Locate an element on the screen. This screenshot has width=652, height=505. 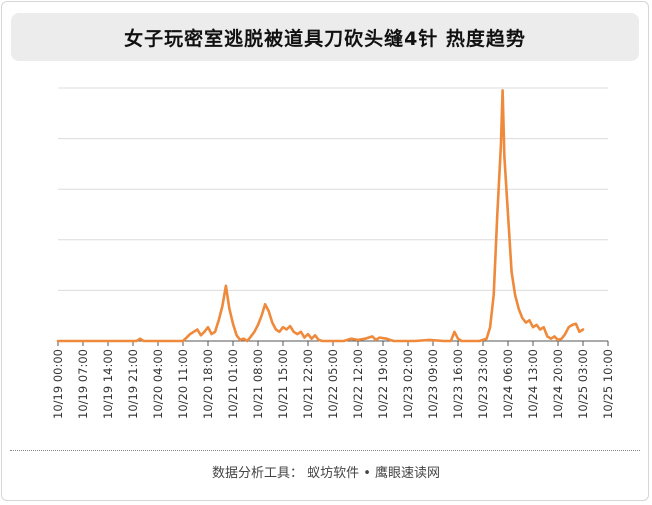
x-tick-label: 10/22 19:00 is located at coordinates (383, 384).